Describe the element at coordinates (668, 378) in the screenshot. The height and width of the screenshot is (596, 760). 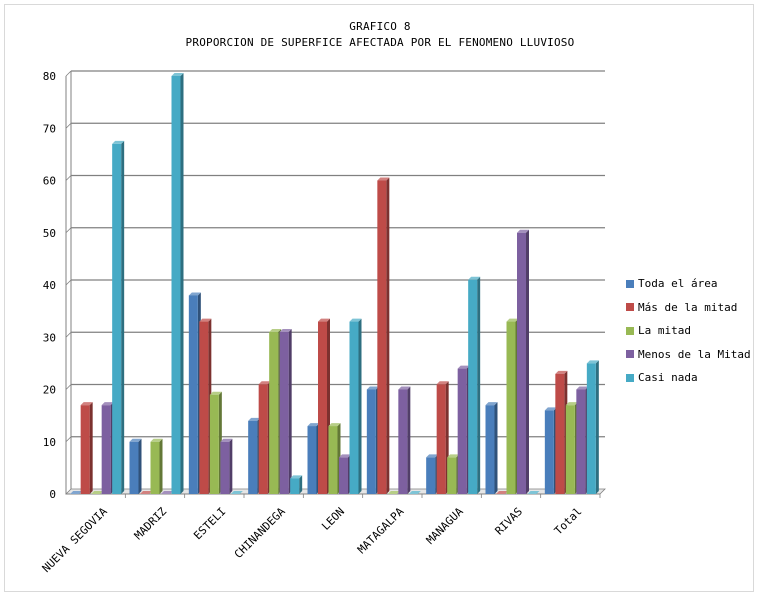
I see `legend-label: Casi nada` at that location.